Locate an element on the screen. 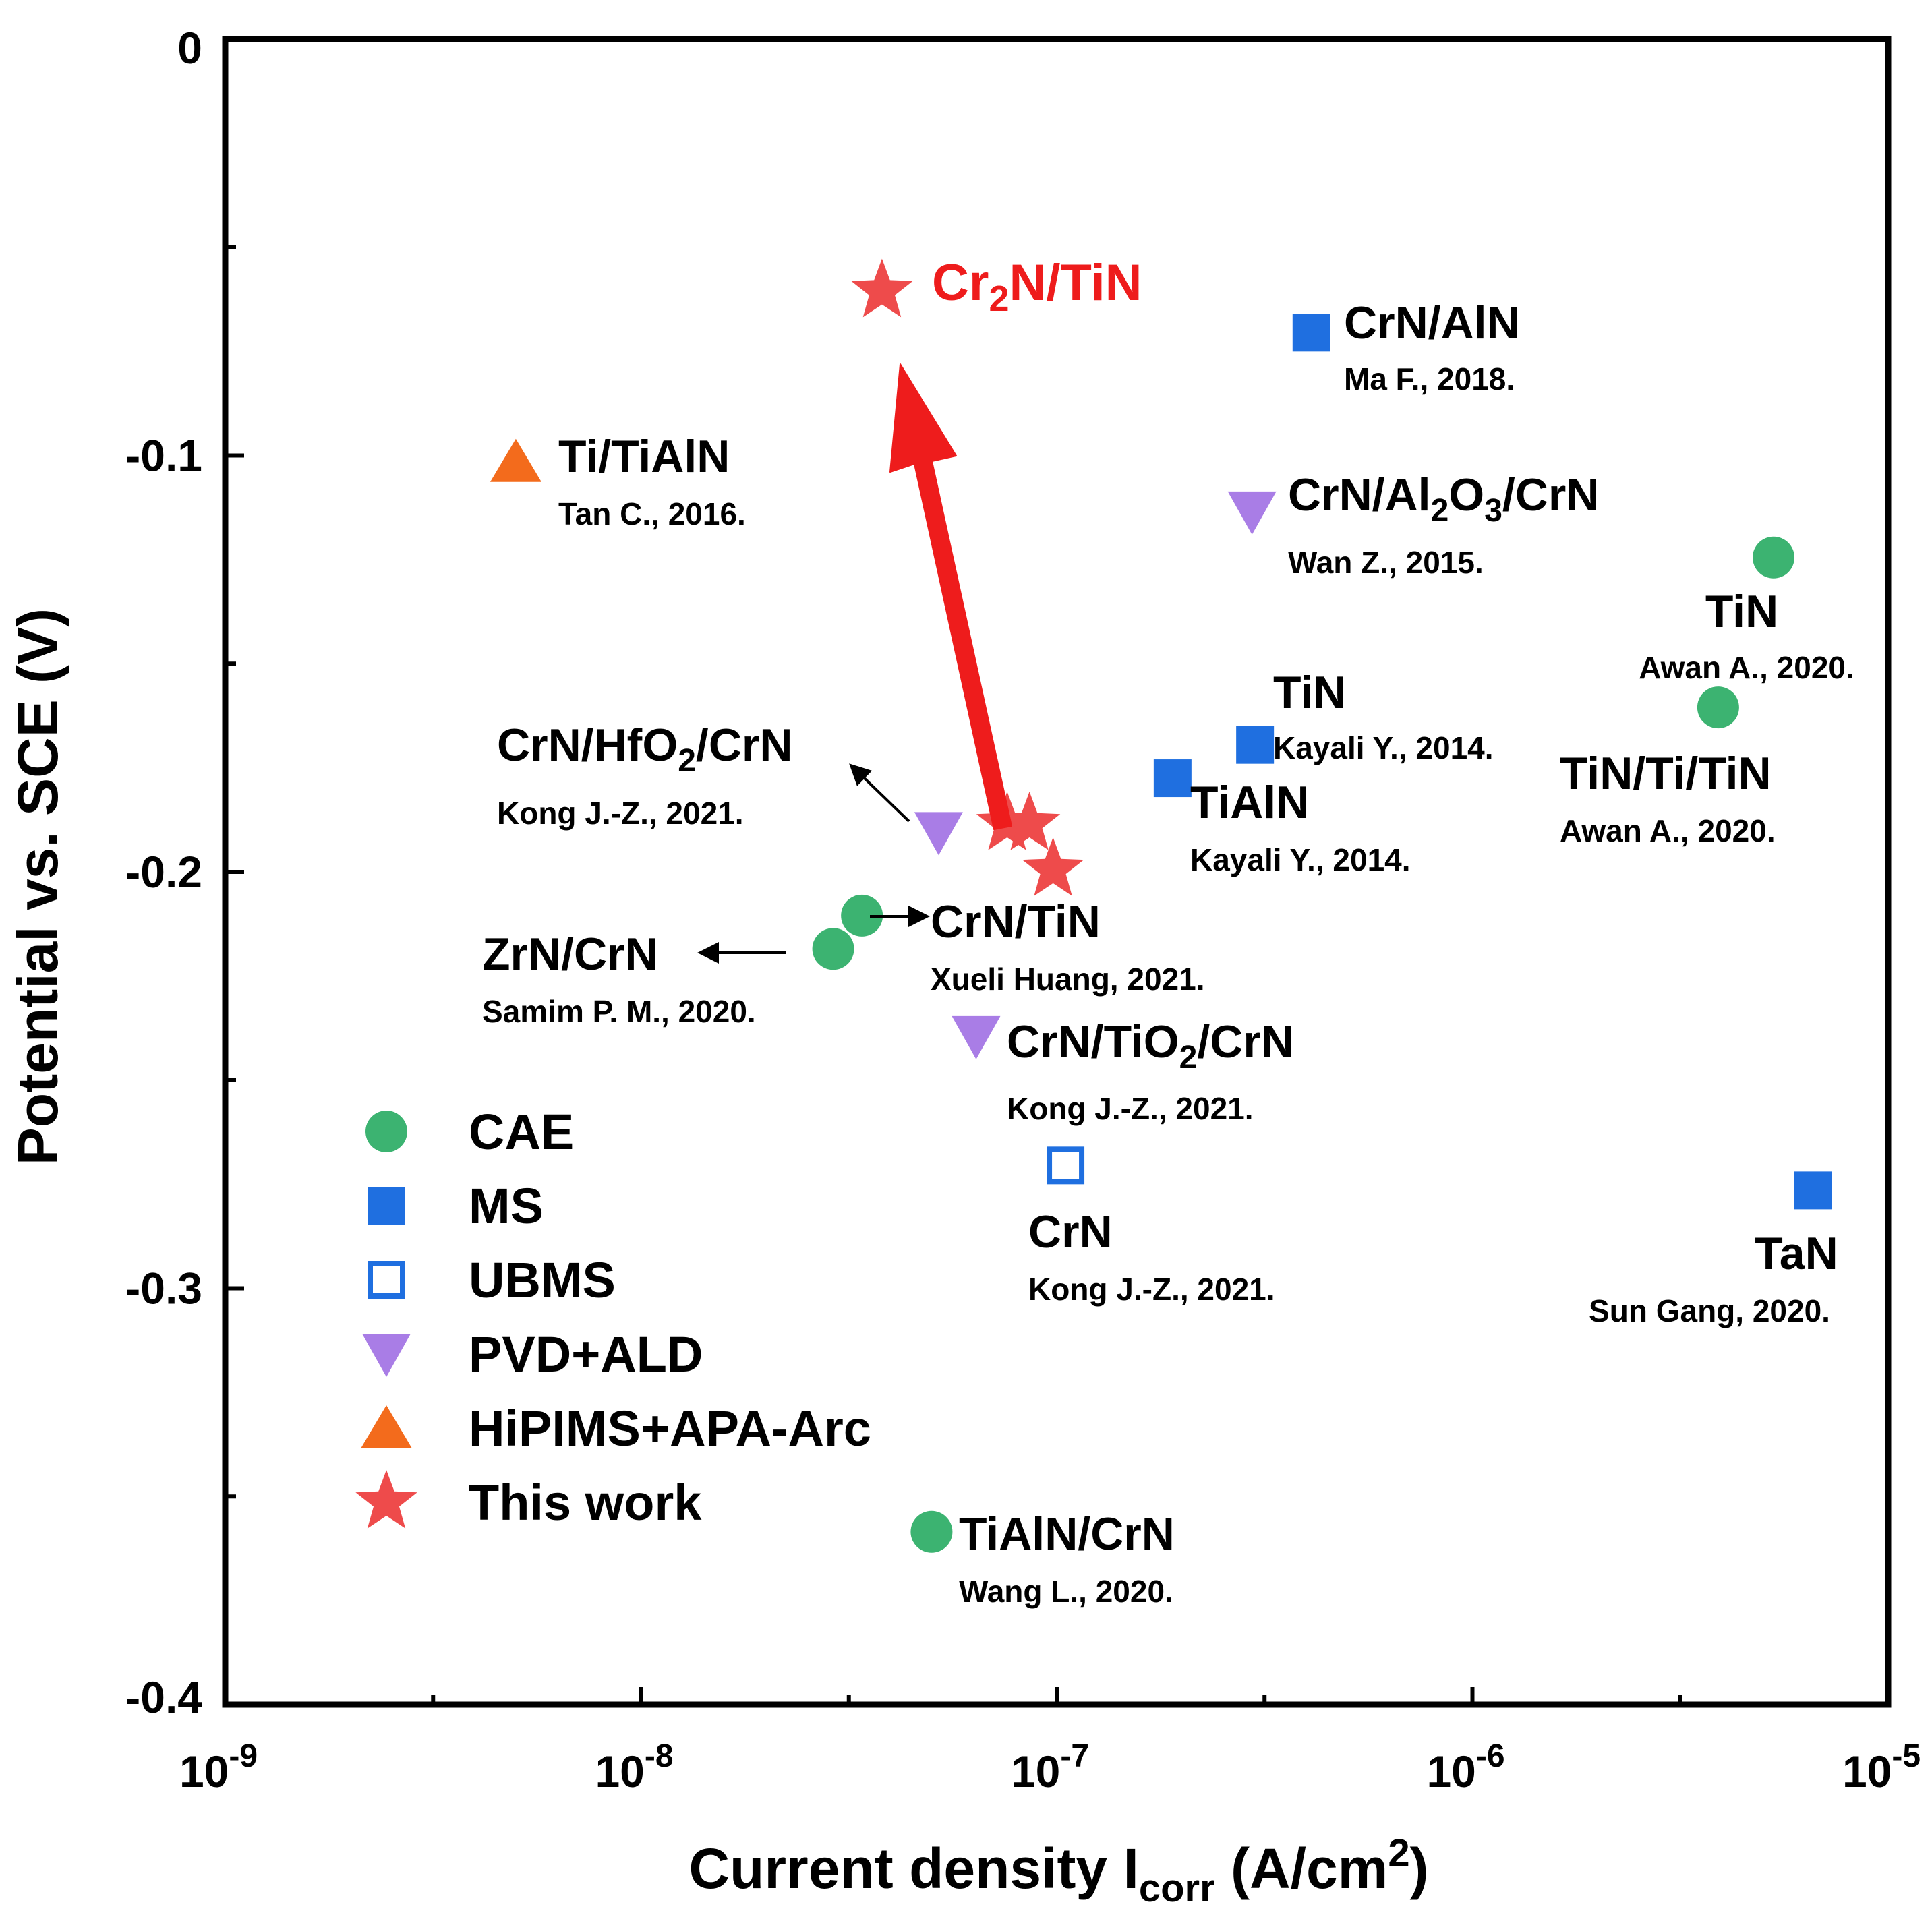  point-reference: Ma F., 2018. is located at coordinates (1429, 378).